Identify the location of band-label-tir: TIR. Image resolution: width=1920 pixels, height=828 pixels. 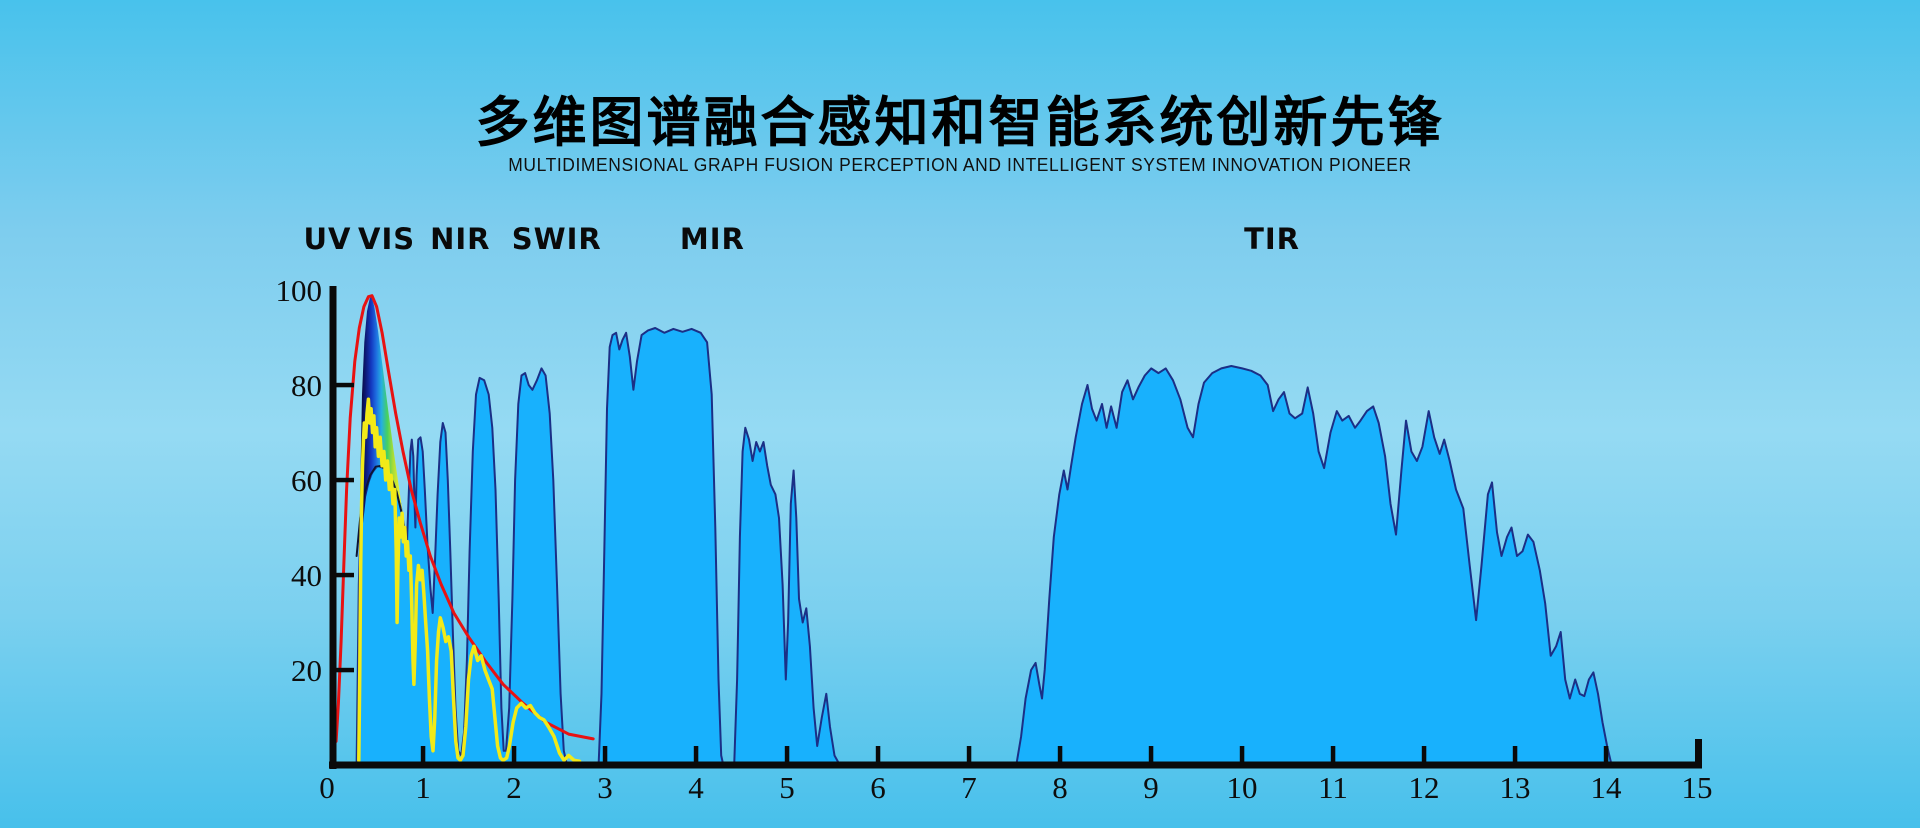
(1272, 239).